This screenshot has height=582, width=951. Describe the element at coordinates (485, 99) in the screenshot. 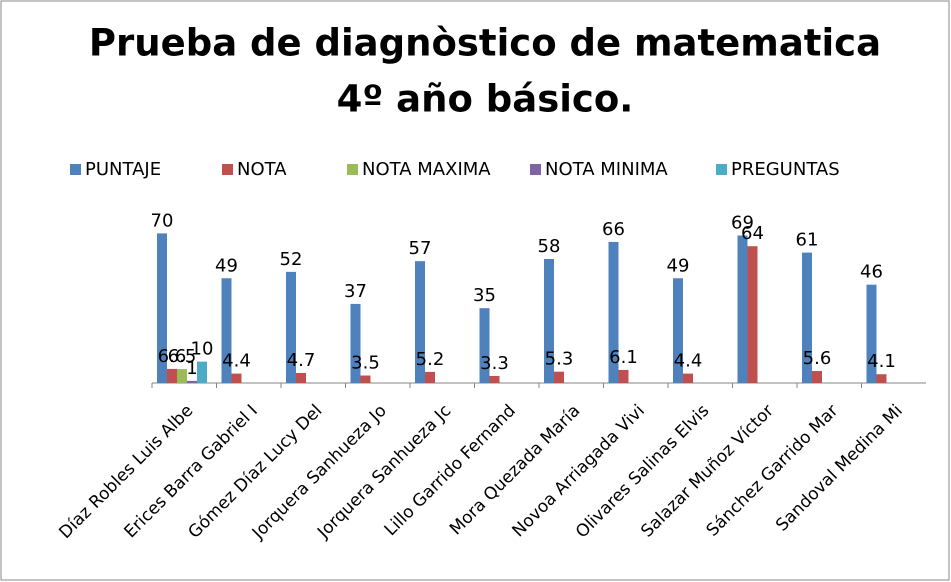

I see `chart-title: 4º año básico.` at that location.